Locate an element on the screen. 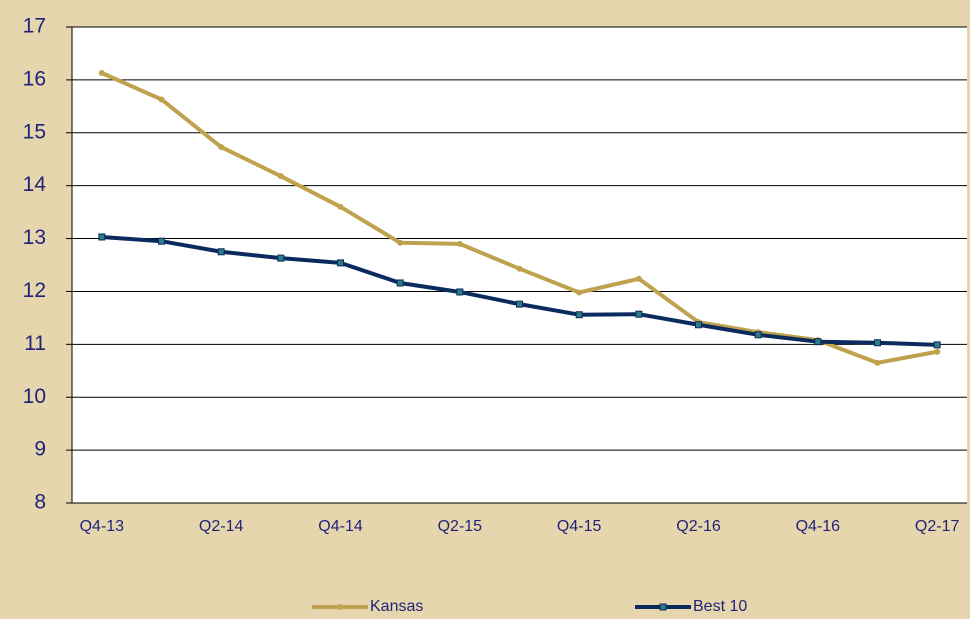  x-tick-label: Q2-15 is located at coordinates (460, 526).